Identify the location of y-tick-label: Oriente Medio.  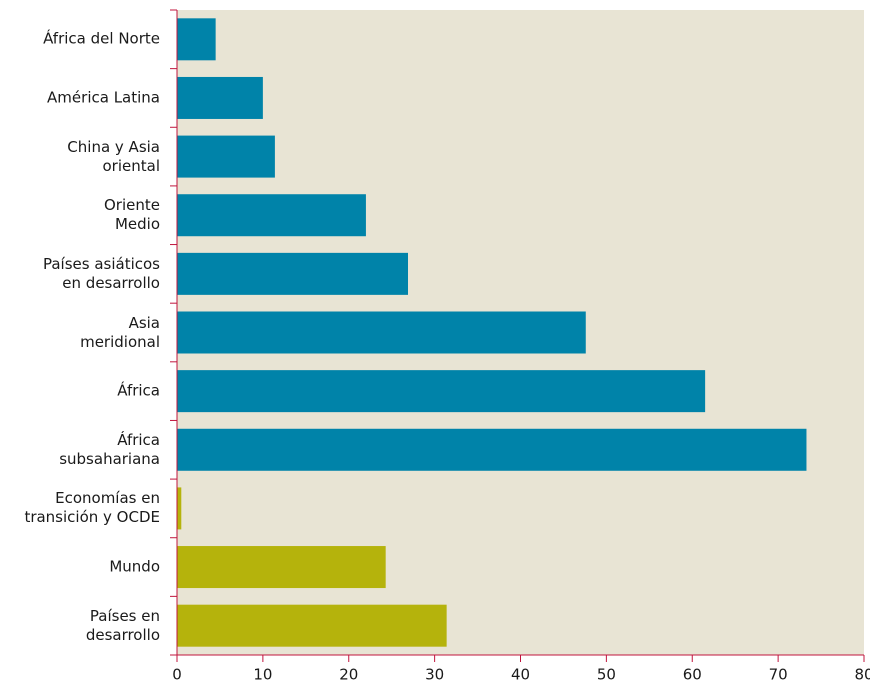
(132, 215).